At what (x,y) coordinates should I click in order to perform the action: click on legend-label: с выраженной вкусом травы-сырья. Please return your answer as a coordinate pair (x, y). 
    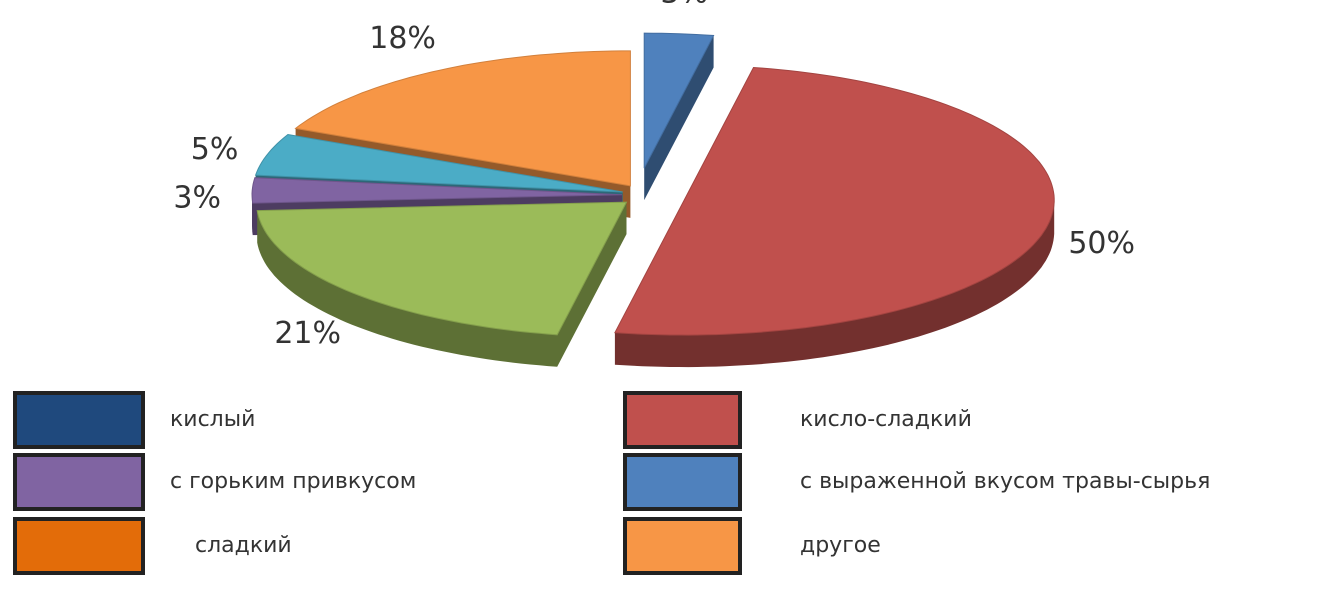
    Looking at the image, I should click on (1005, 481).